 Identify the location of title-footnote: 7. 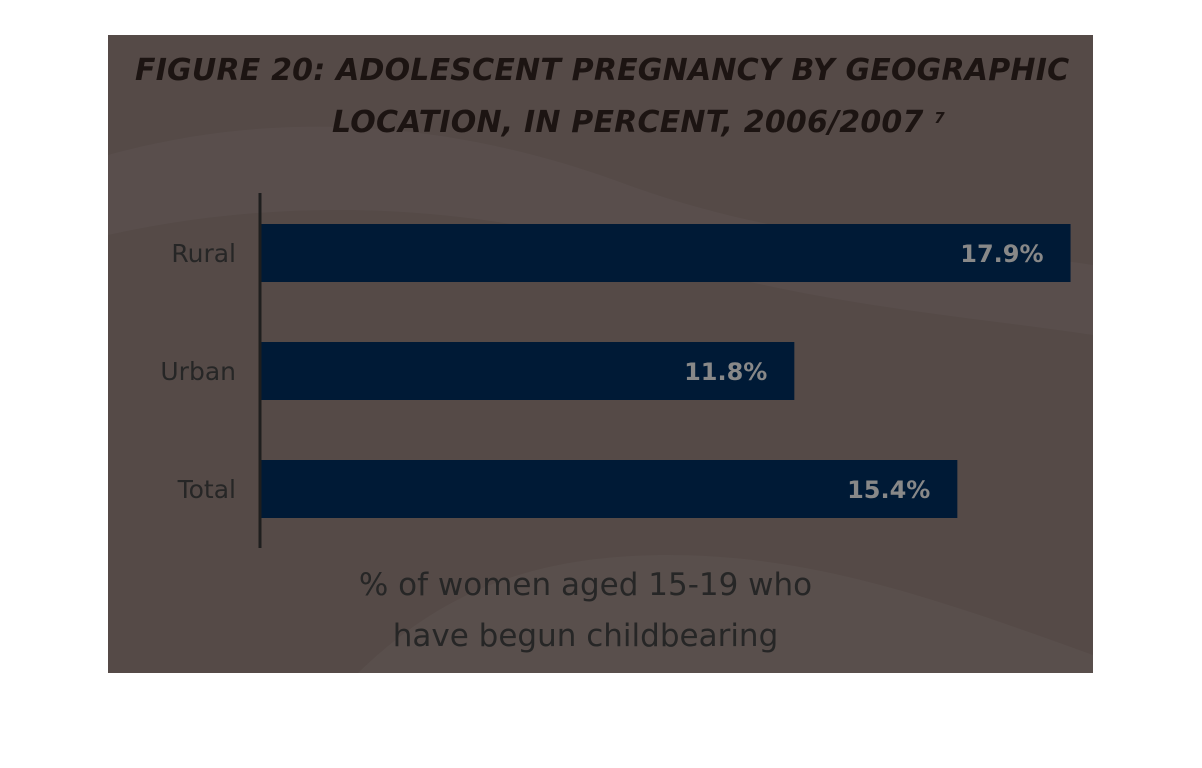
(939, 118).